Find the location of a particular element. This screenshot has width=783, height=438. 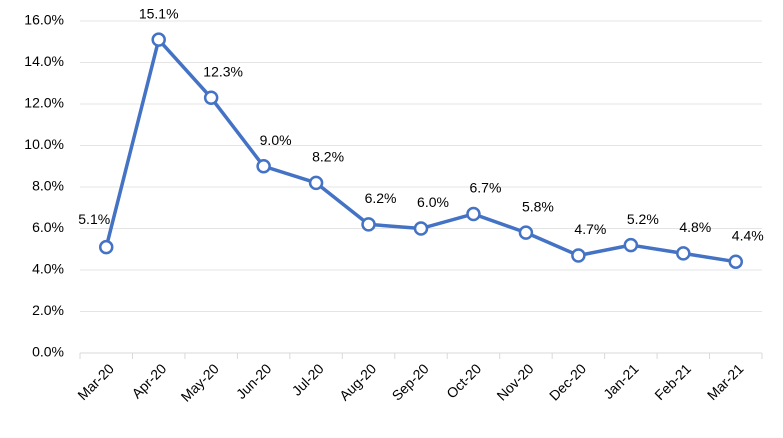

data-label: 5.8% is located at coordinates (538, 206).